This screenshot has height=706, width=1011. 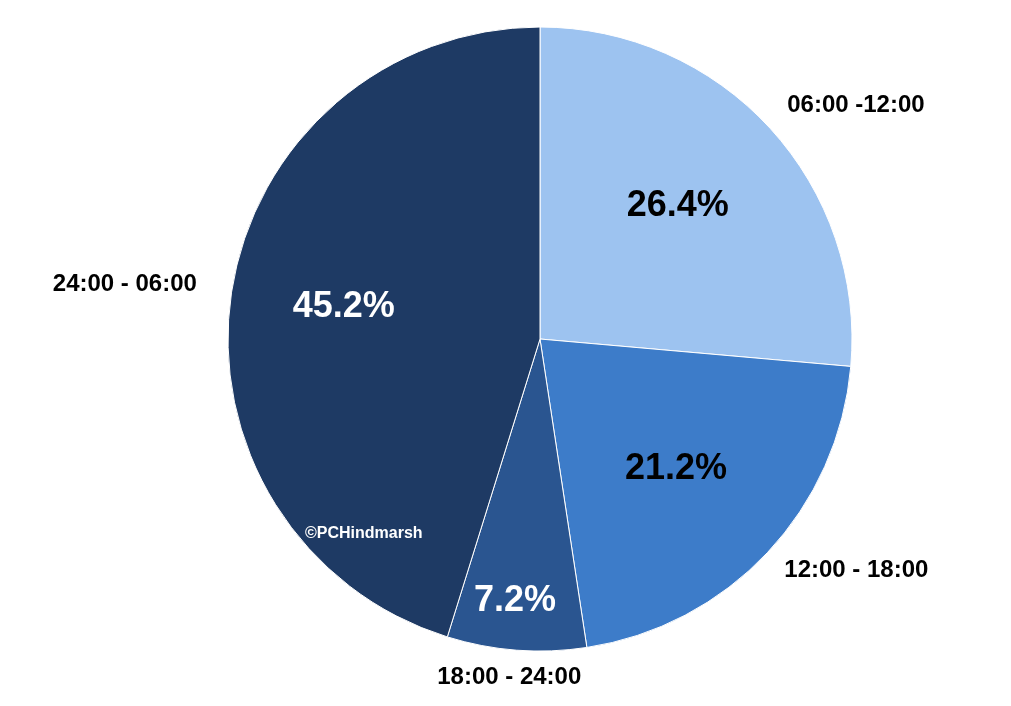 I want to click on text: ©PCHindmarsh, so click(x=364, y=533).